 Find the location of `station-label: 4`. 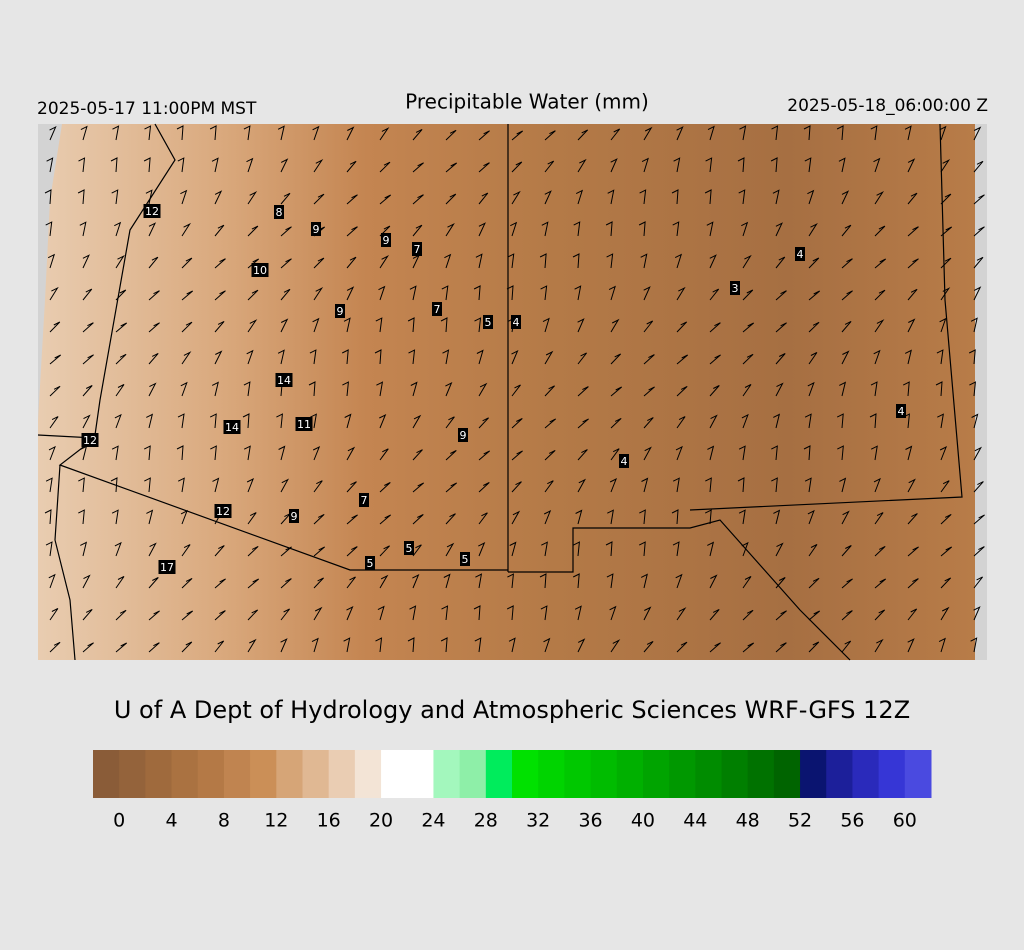

station-label: 4 is located at coordinates (516, 322).